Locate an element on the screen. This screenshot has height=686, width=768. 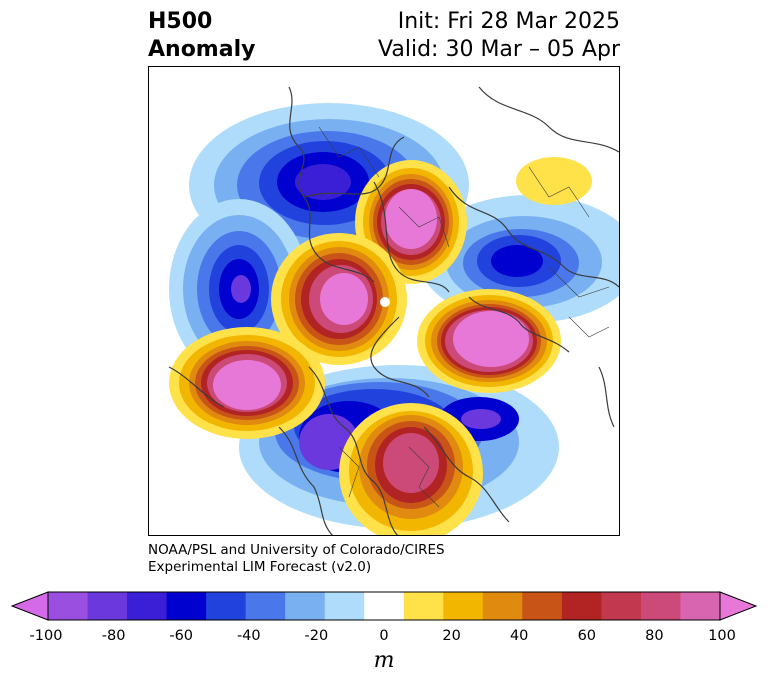
colorbar-tick-label: 40 is located at coordinates (519, 636).